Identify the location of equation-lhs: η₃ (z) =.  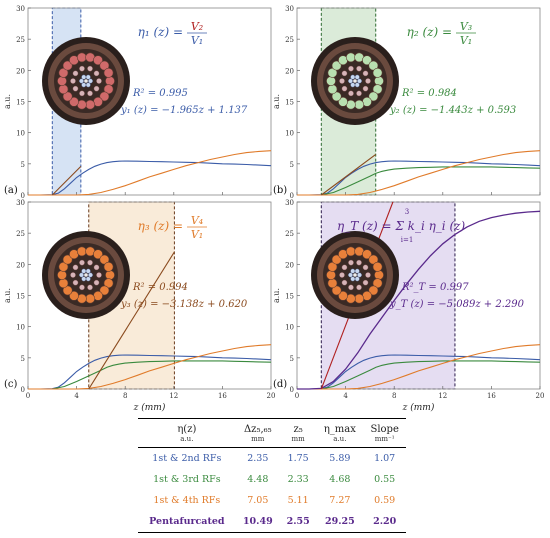
(160, 226).